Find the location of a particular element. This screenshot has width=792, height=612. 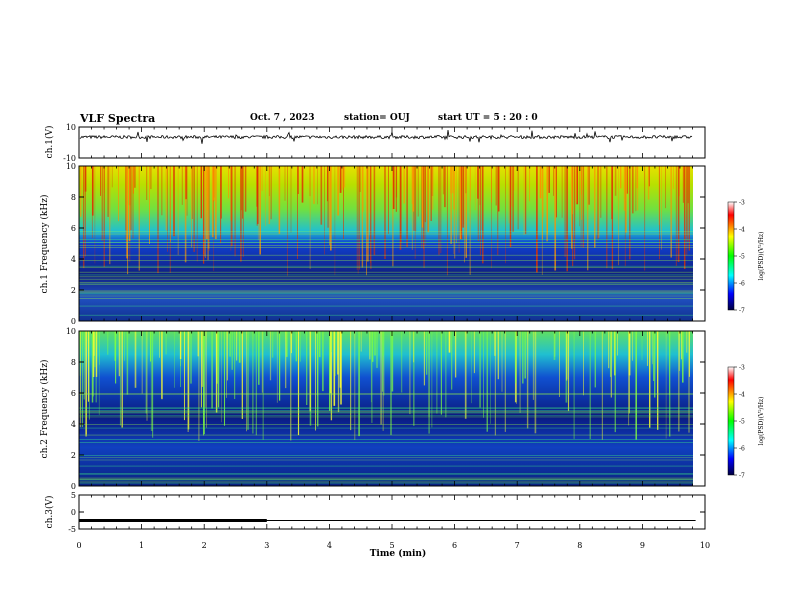

chart-title: VLF Spectra is located at coordinates (118, 118).